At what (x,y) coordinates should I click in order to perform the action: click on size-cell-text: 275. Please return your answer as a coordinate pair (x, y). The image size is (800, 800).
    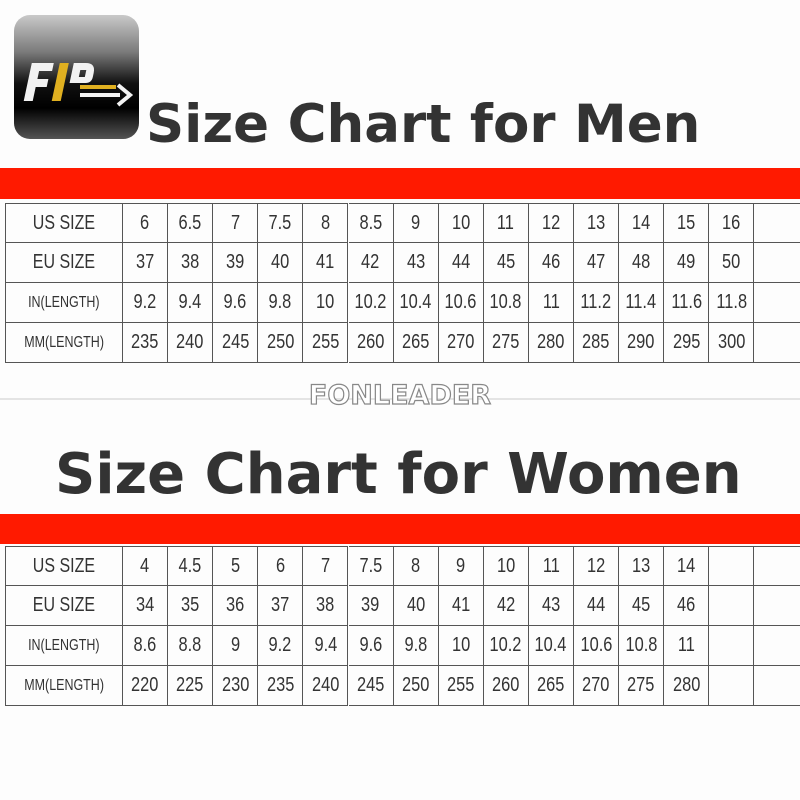
    Looking at the image, I should click on (641, 685).